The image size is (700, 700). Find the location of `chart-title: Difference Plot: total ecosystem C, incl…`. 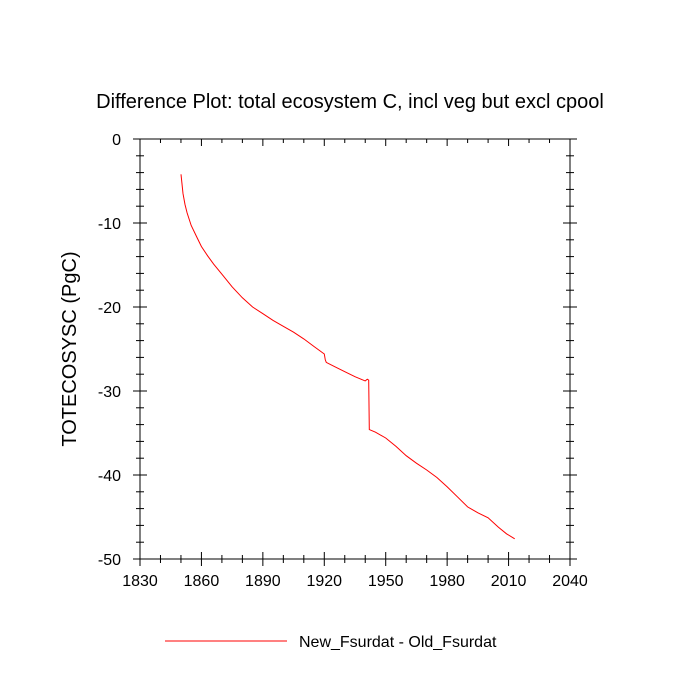

chart-title: Difference Plot: total ecosystem C, incl… is located at coordinates (350, 102).